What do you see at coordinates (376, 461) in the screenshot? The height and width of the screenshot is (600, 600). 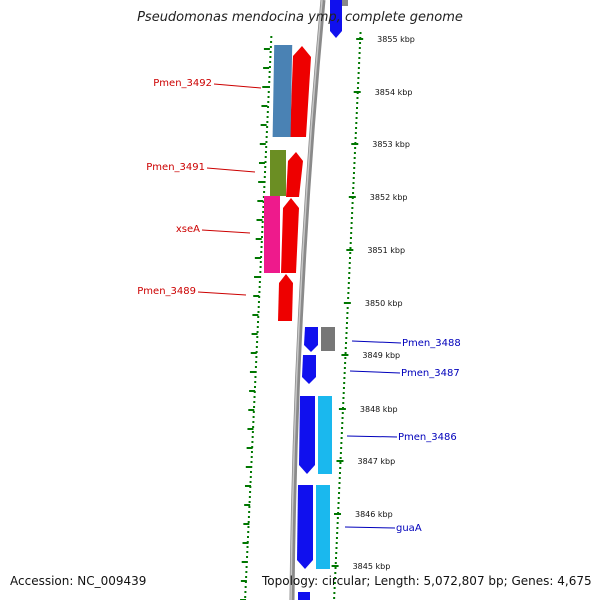 I see `kbp-tick-label: 3847 kbp` at bounding box center [376, 461].